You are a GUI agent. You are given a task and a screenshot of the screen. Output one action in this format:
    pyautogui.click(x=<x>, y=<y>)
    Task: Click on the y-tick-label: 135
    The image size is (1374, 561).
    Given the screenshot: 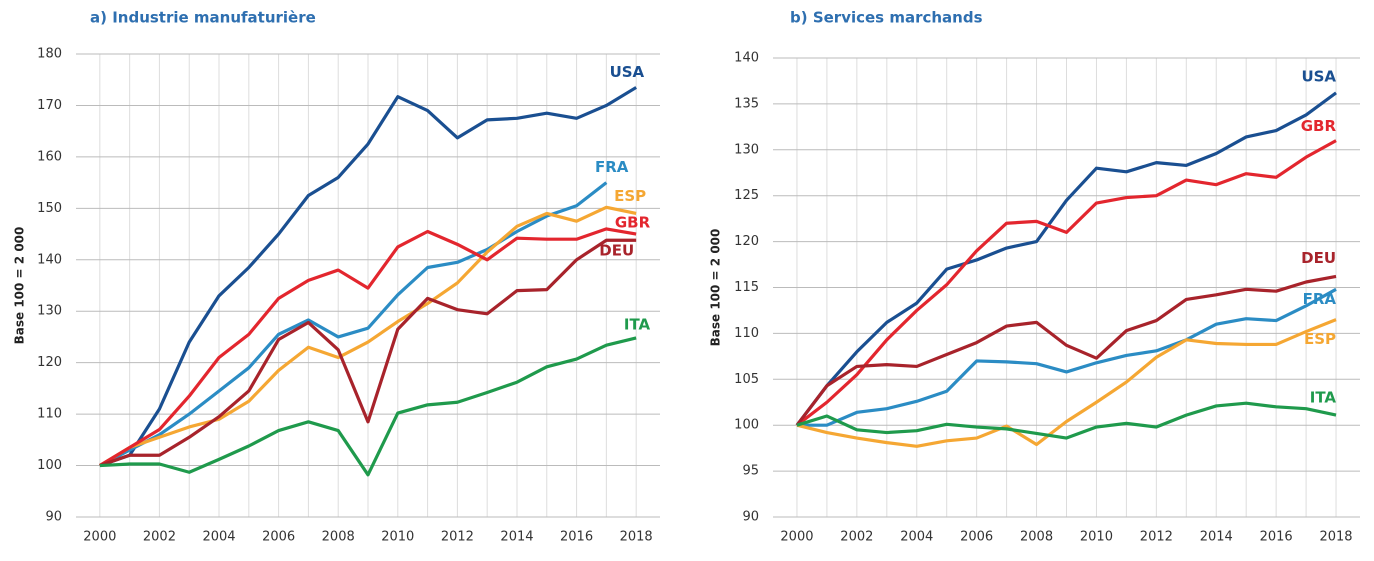 What is the action you would take?
    pyautogui.click(x=746, y=103)
    